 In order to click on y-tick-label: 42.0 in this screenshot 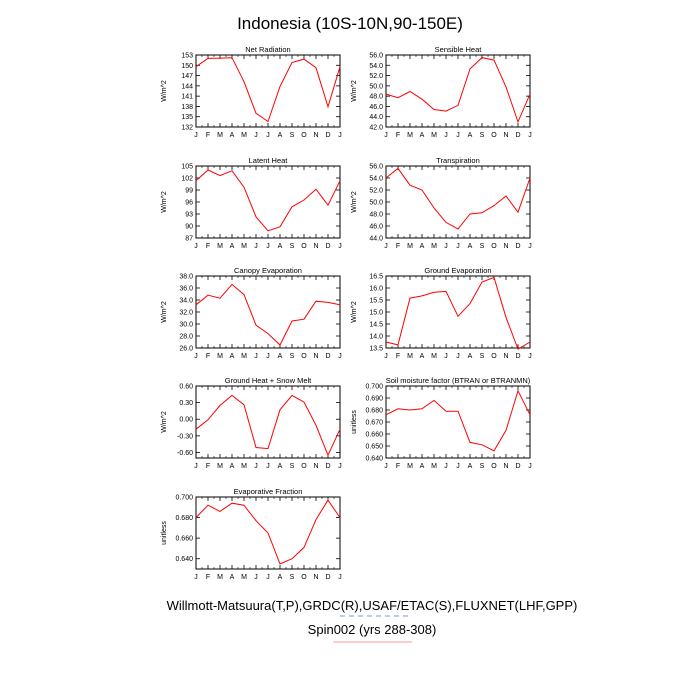, I will do `click(376, 128)`.